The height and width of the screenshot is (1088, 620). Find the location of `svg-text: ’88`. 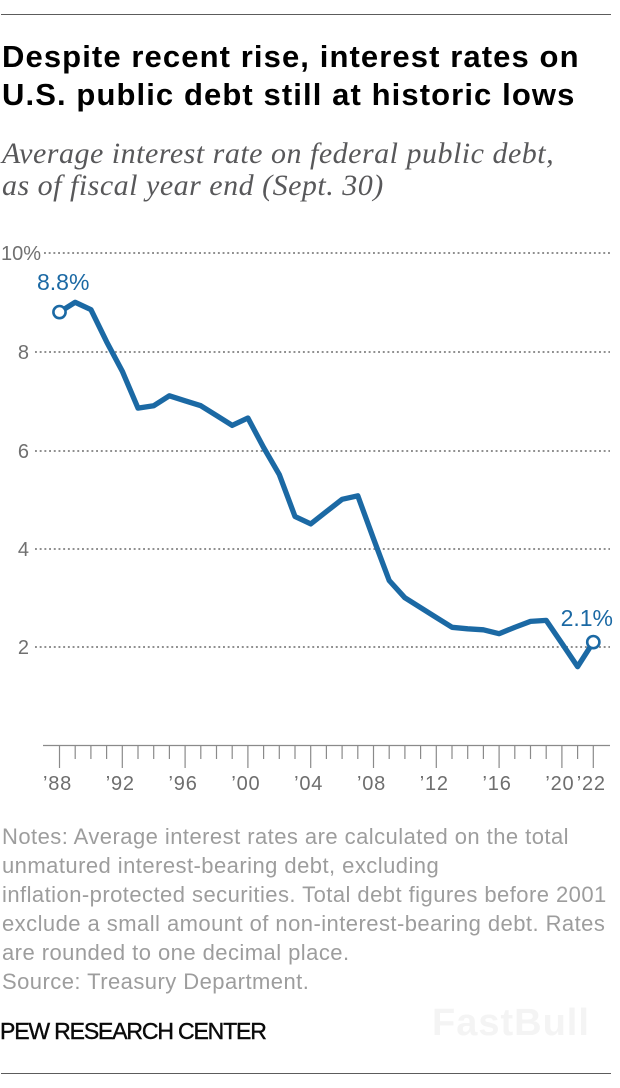

svg-text: ’88 is located at coordinates (57, 784).